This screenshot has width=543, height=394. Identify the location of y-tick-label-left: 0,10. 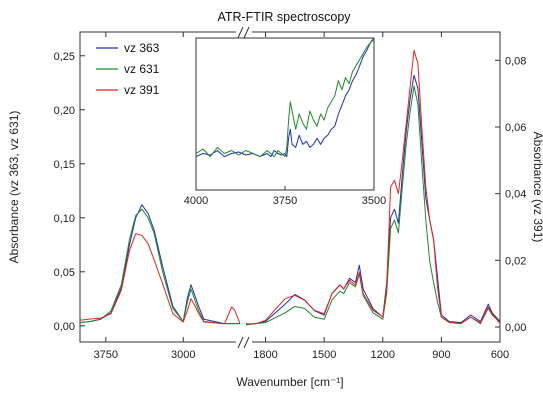
(64, 219).